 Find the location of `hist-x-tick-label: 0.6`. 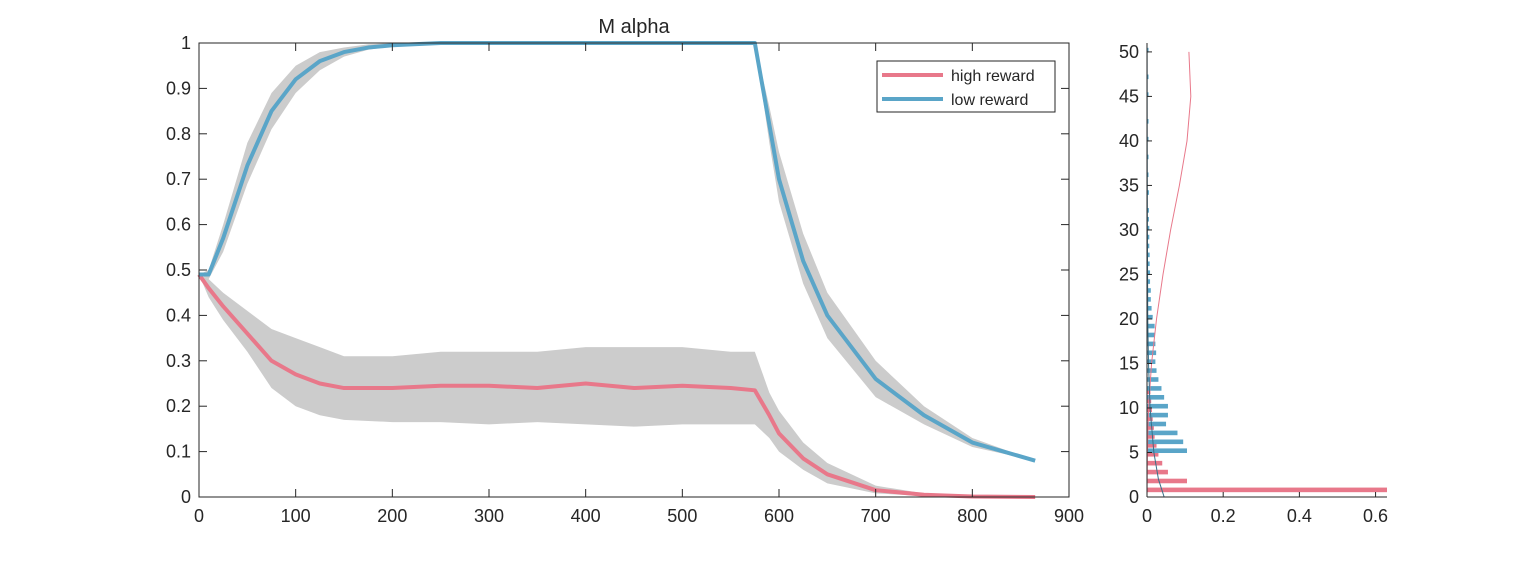

hist-x-tick-label: 0.6 is located at coordinates (1375, 516).